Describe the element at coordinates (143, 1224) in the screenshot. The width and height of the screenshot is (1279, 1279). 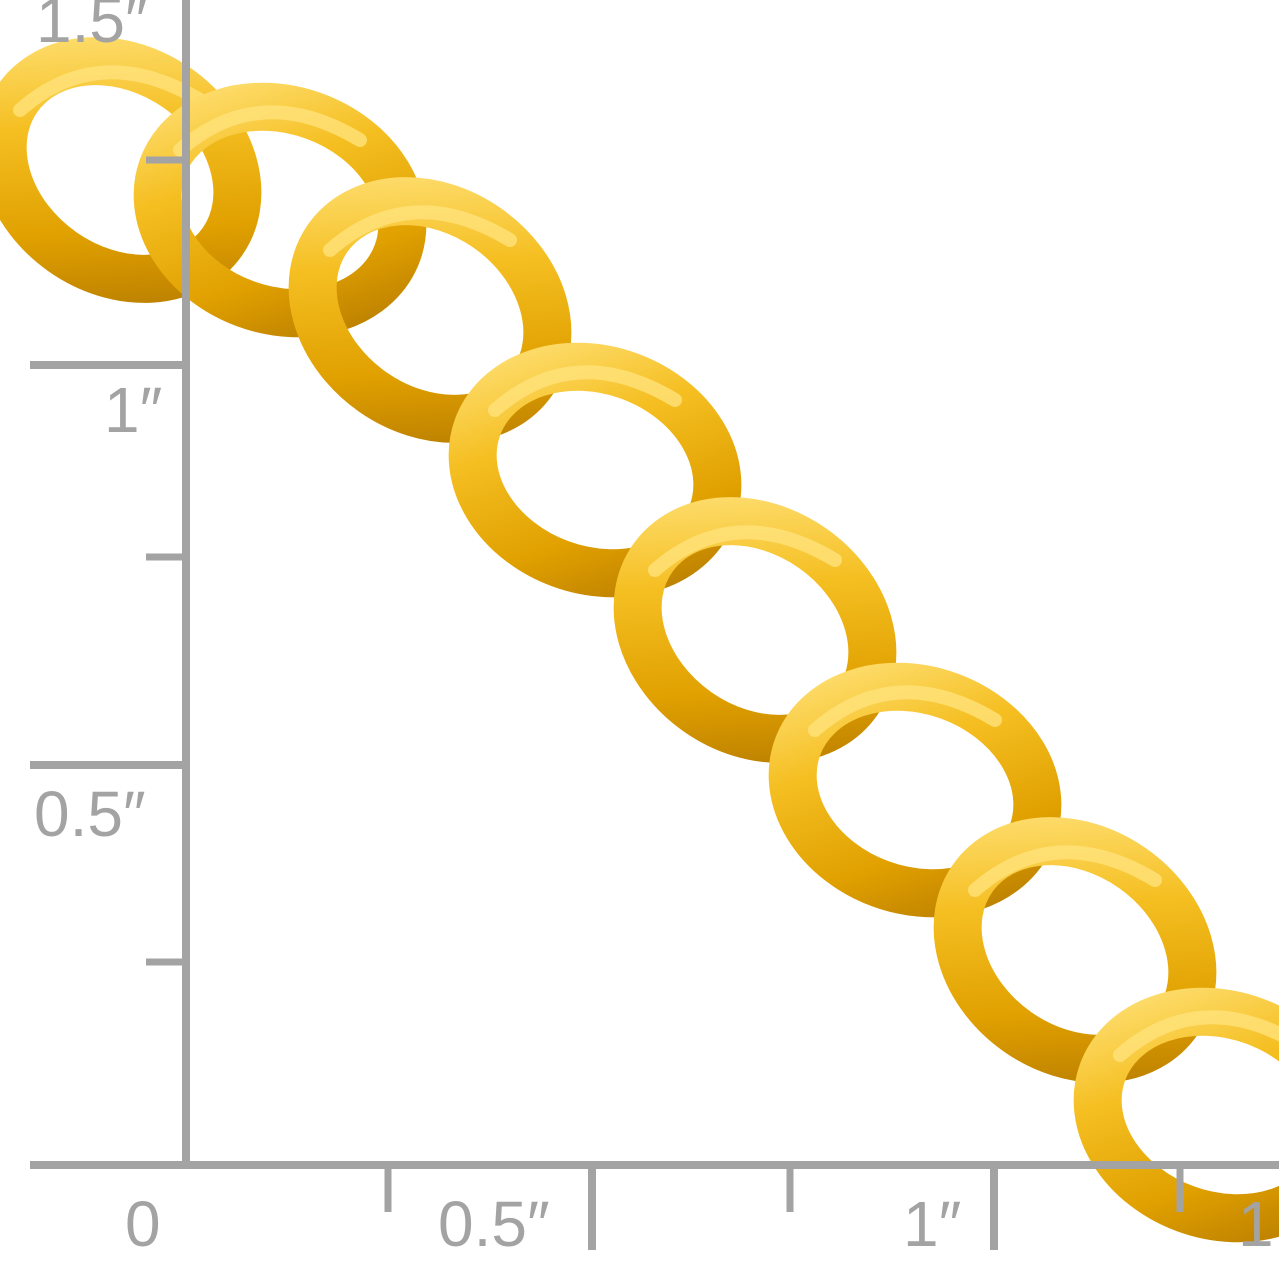
I see `ruler-label-zero: 0` at that location.